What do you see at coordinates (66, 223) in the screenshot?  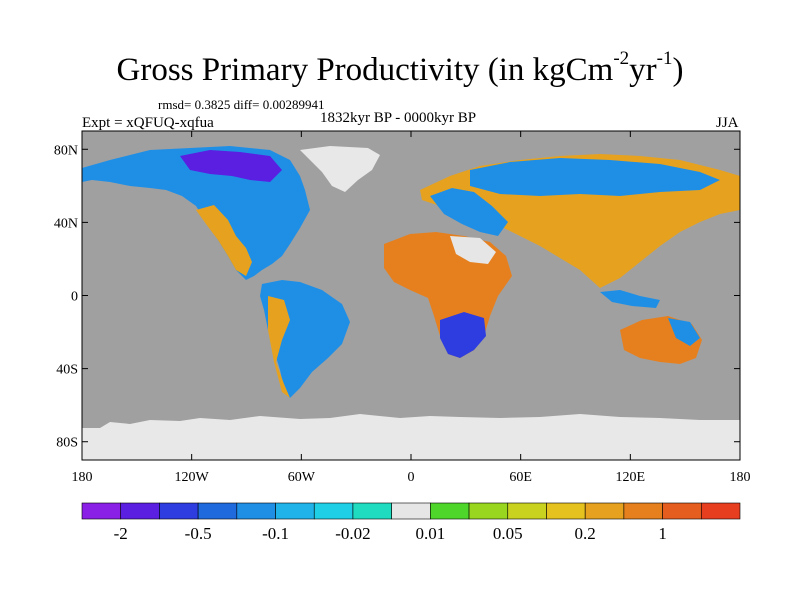 I see `y-tick-label: 40N` at bounding box center [66, 223].